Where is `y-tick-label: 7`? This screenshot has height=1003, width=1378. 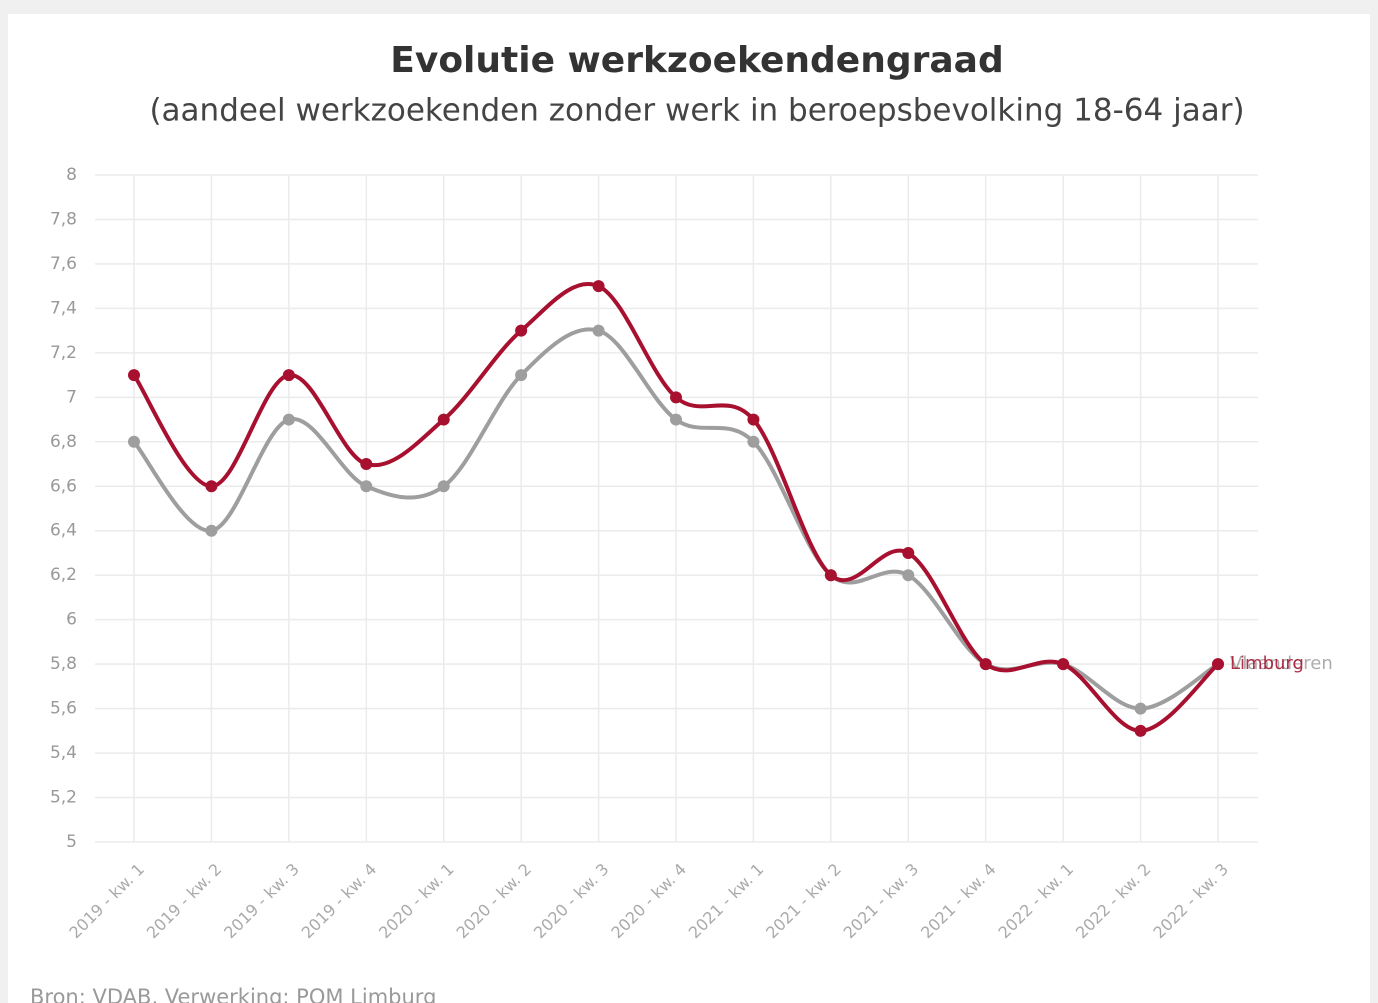
y-tick-label: 7 is located at coordinates (71, 397).